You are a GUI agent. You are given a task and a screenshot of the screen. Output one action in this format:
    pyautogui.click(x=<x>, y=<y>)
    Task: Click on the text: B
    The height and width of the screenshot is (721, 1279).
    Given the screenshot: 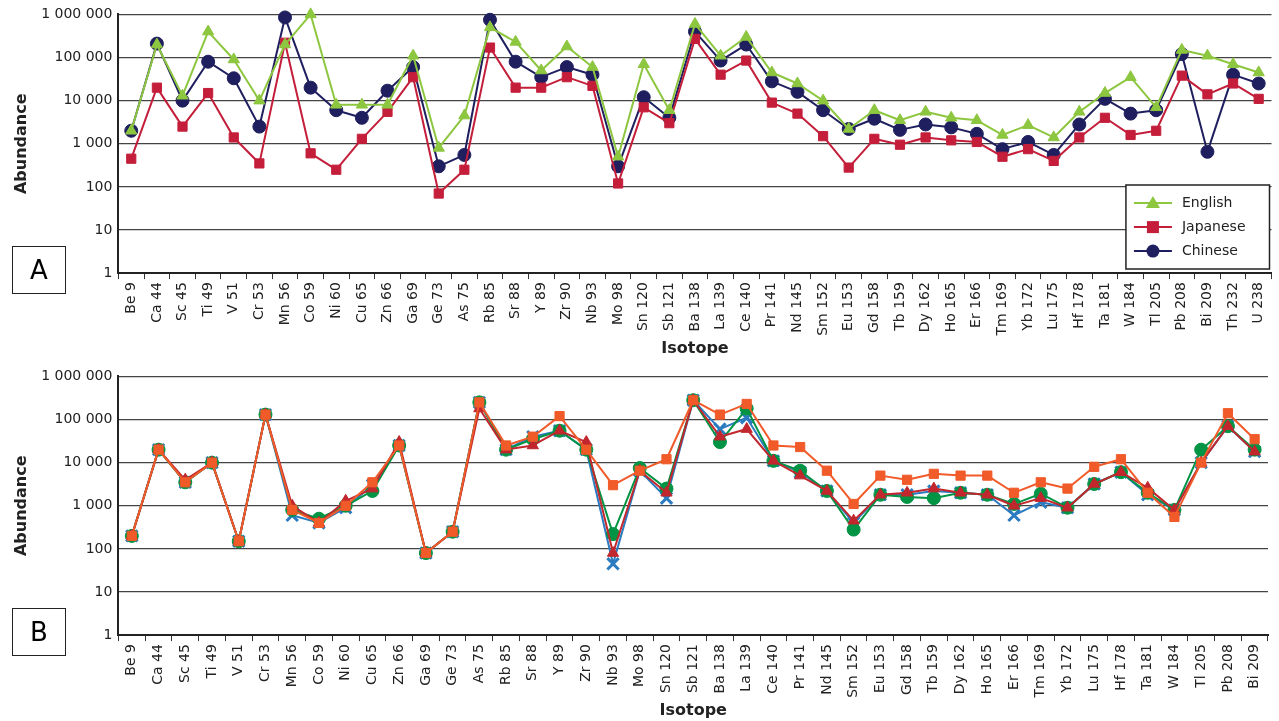 What is the action you would take?
    pyautogui.click(x=39, y=632)
    